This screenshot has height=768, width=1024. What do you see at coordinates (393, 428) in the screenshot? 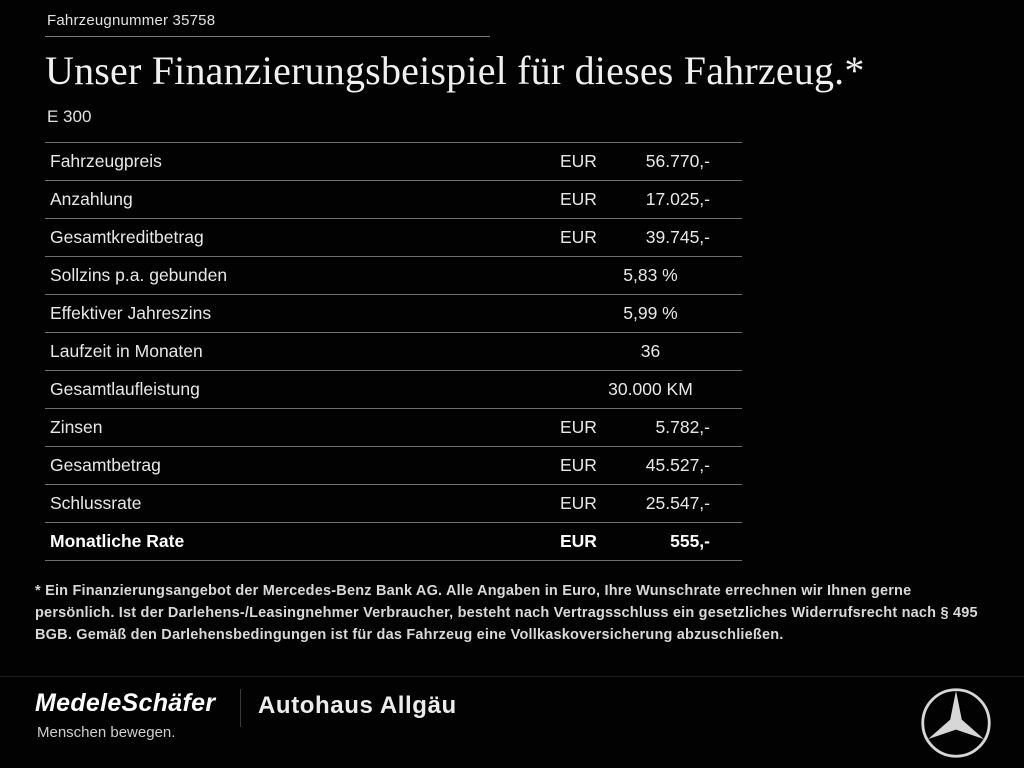
I see `financing-row: Zinsen EUR 5.782,-` at bounding box center [393, 428].